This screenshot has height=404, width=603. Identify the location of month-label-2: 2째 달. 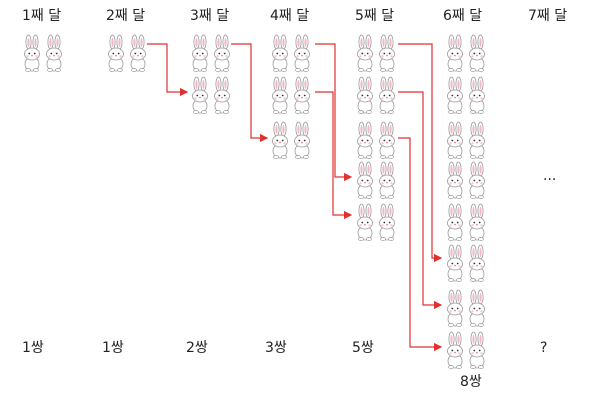
(126, 16).